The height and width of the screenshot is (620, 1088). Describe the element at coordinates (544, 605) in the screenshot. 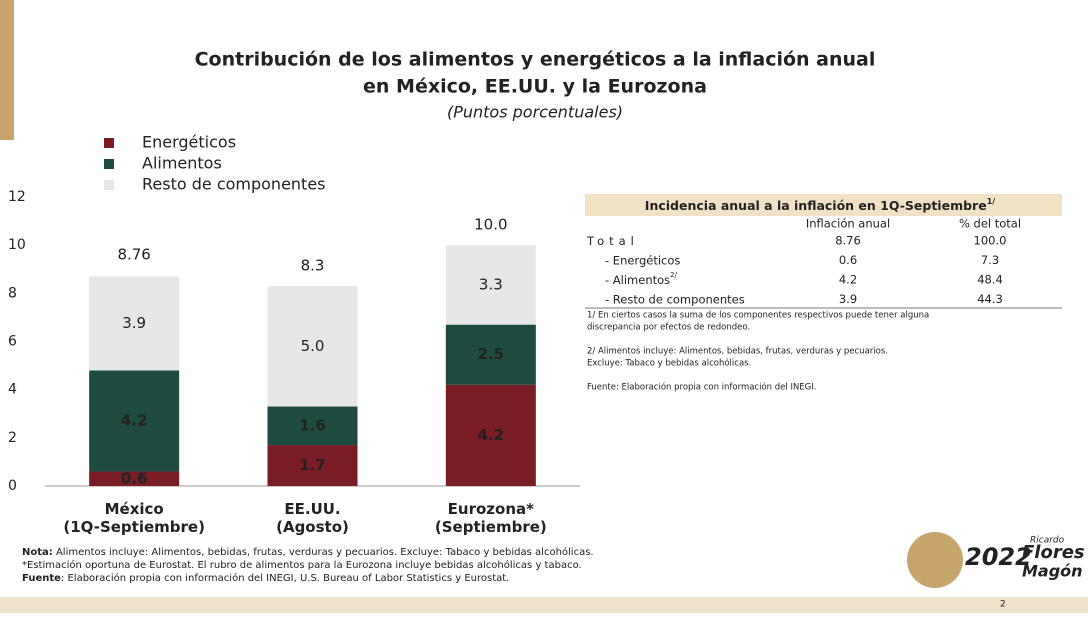

I see `footer-strip` at that location.